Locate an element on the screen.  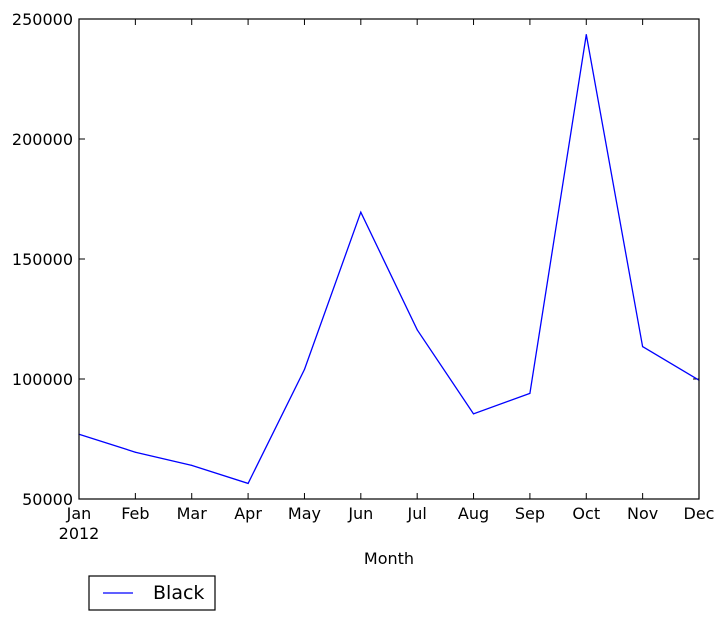
x-tick-label: Aug is located at coordinates (473, 513).